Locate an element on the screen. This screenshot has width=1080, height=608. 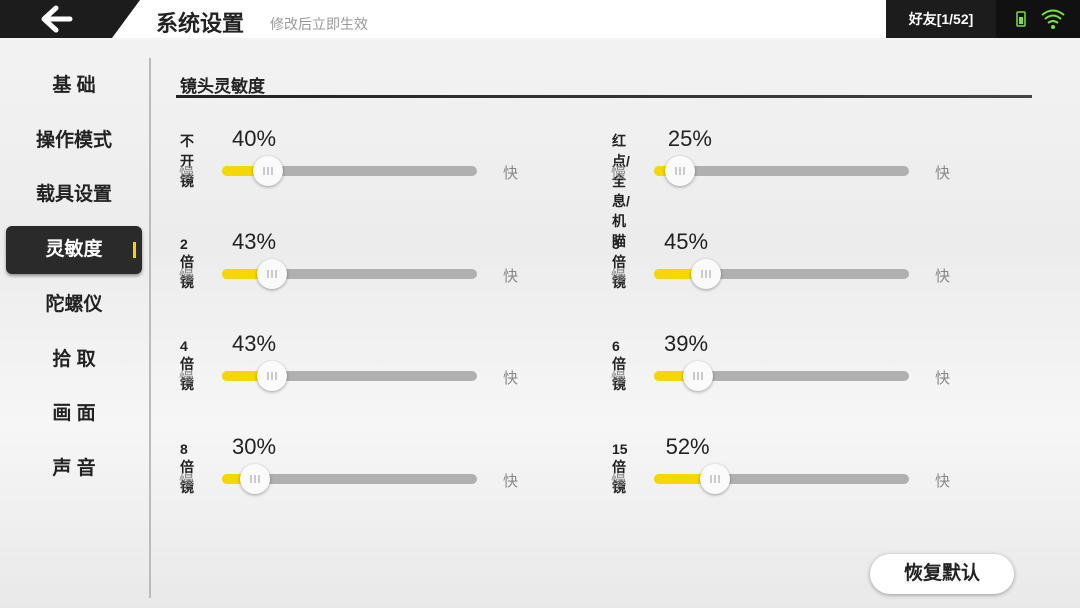
slider-label: 6倍镜 39% is located at coordinates (660, 362).